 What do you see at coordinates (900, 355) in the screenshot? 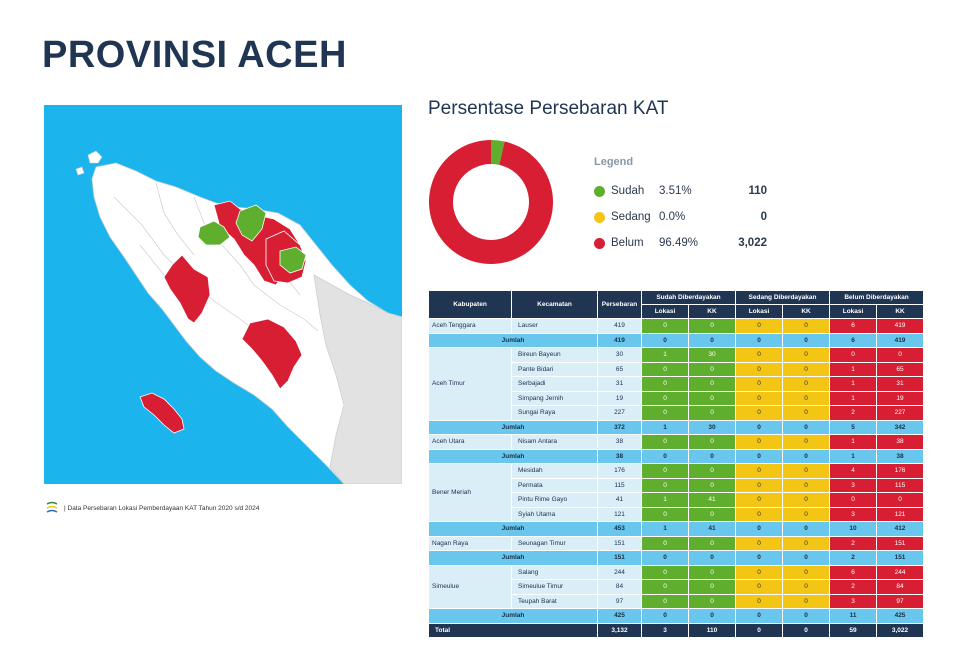
I see `cell-belum-kk: 0` at bounding box center [900, 355].